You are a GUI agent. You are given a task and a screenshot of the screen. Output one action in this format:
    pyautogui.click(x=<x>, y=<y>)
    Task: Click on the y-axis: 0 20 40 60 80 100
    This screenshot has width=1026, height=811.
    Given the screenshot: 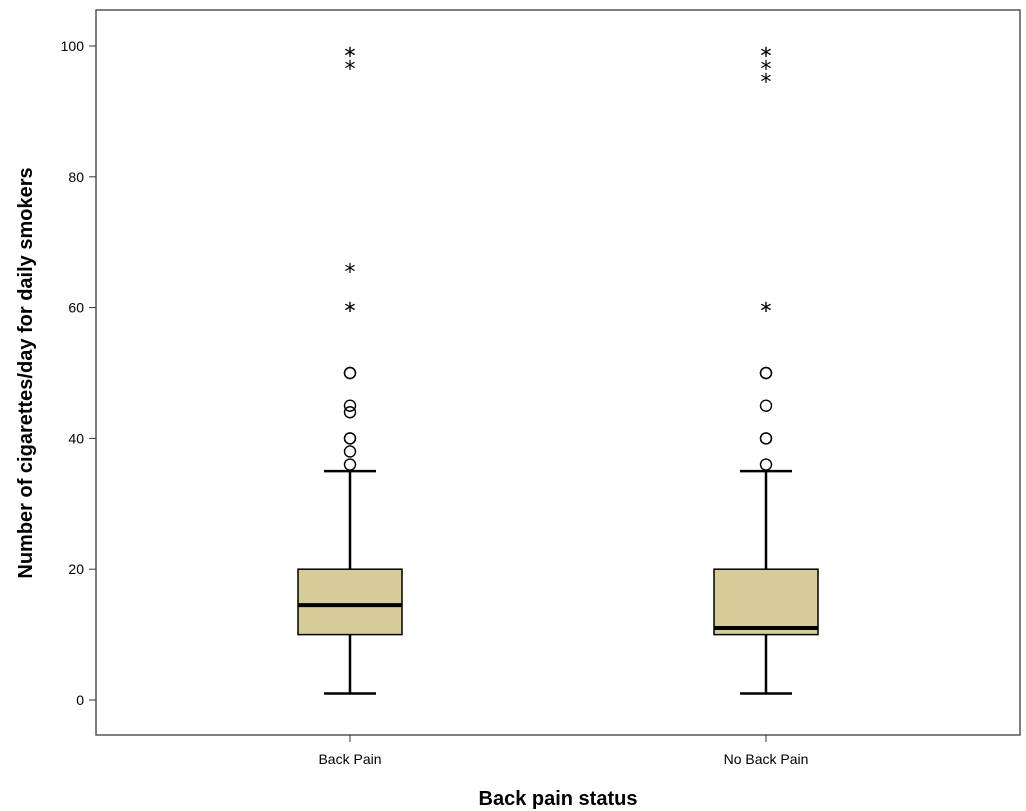 What is the action you would take?
    pyautogui.click(x=78, y=373)
    